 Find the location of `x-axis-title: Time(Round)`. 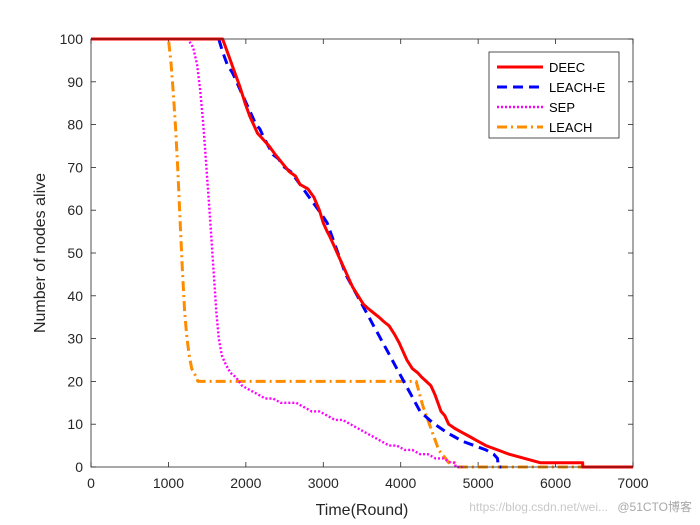

x-axis-title: Time(Round) is located at coordinates (362, 510).